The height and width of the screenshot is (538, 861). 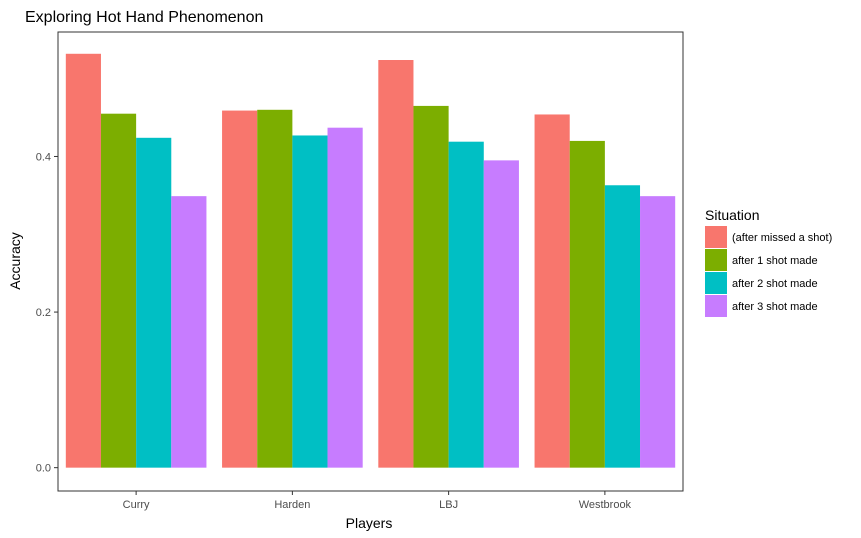 What do you see at coordinates (775, 284) in the screenshot?
I see `legend-label: after 2 shot made` at bounding box center [775, 284].